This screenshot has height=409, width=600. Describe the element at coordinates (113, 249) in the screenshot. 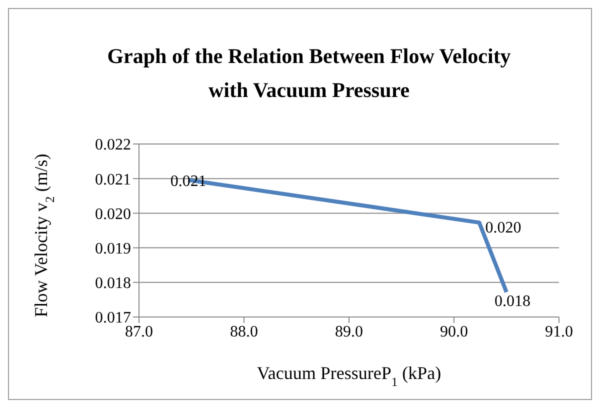

I see `y-tick-label: 0.019` at that location.